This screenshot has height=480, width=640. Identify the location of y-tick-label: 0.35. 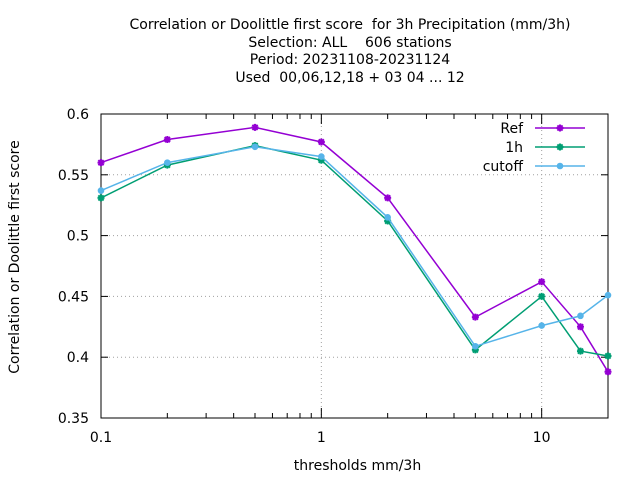
(73, 419).